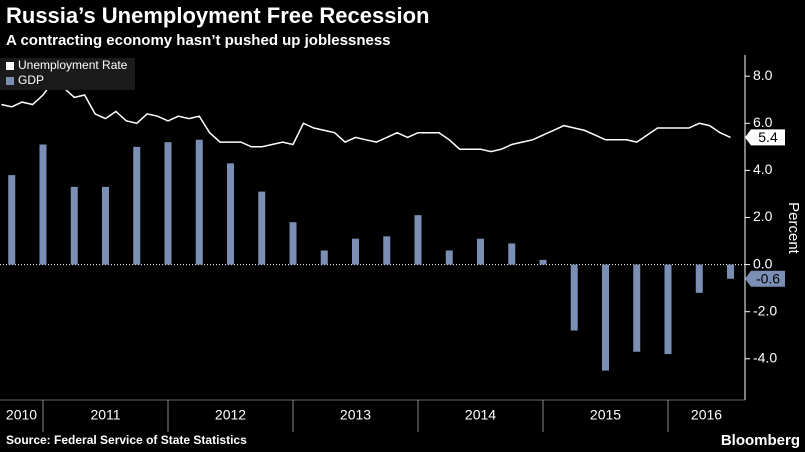  I want to click on brand: Bloomberg, so click(760, 440).